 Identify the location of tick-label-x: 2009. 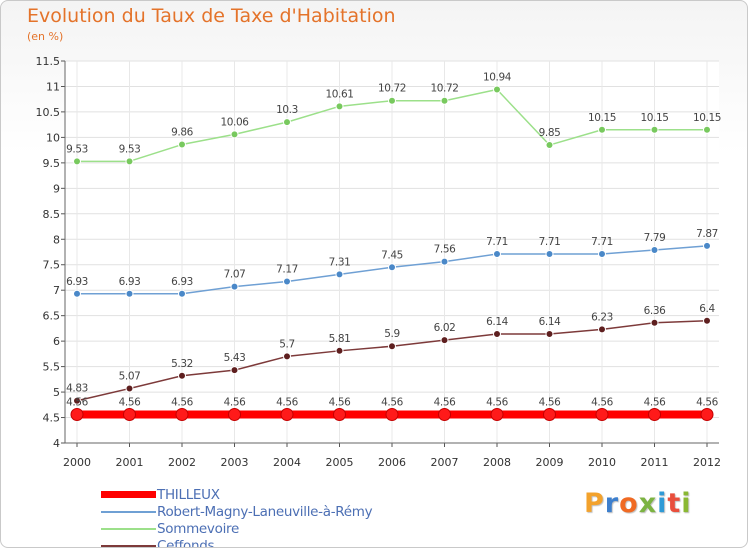
(550, 462).